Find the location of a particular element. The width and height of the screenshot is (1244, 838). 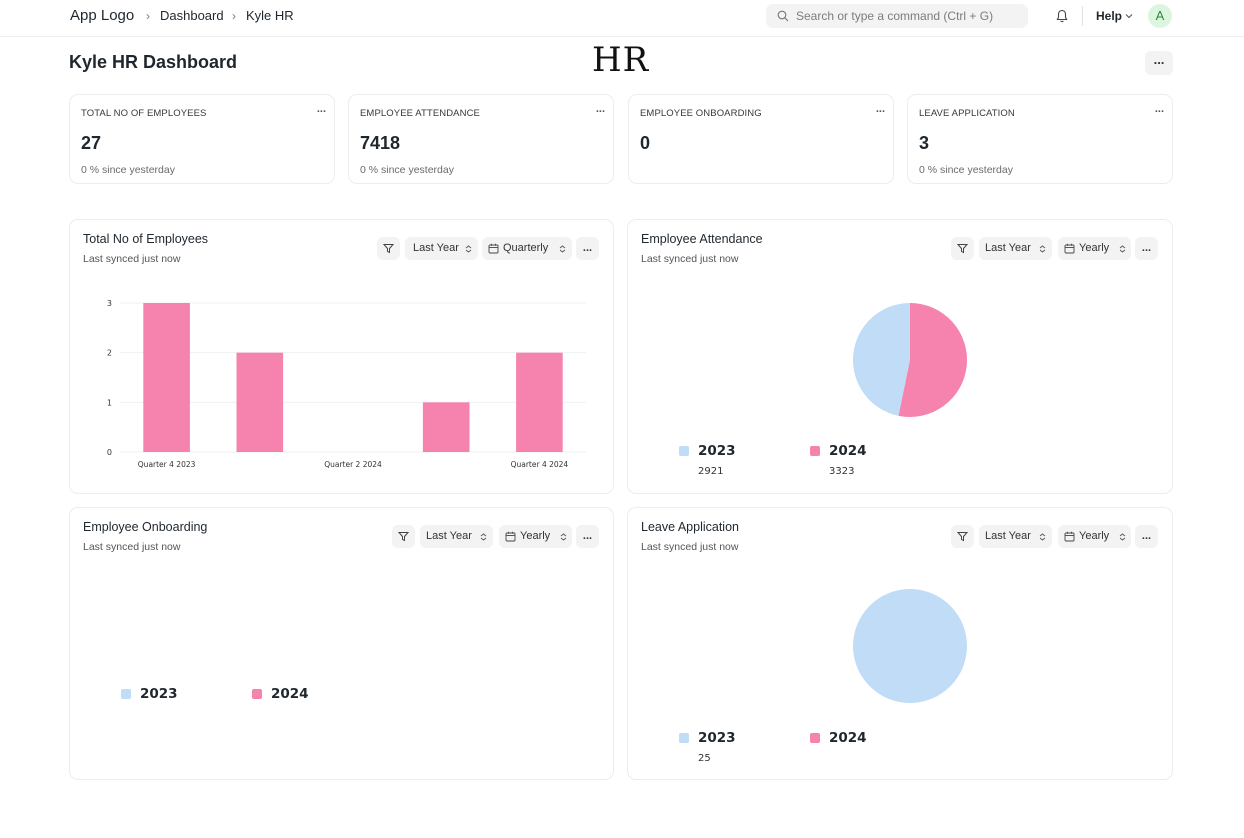

page-title: Kyle HR Dashboard is located at coordinates (153, 62).